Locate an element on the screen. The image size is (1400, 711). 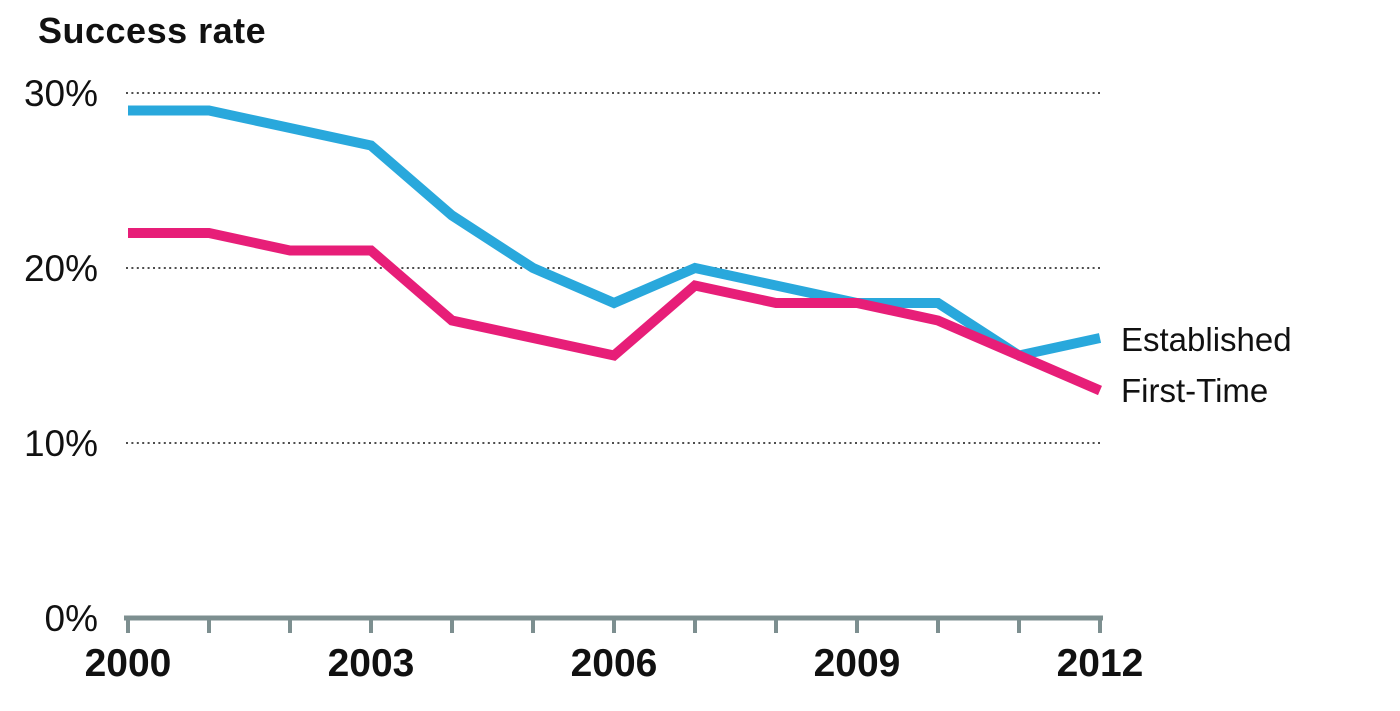
x-axis-tick-label: 2003 is located at coordinates (371, 663).